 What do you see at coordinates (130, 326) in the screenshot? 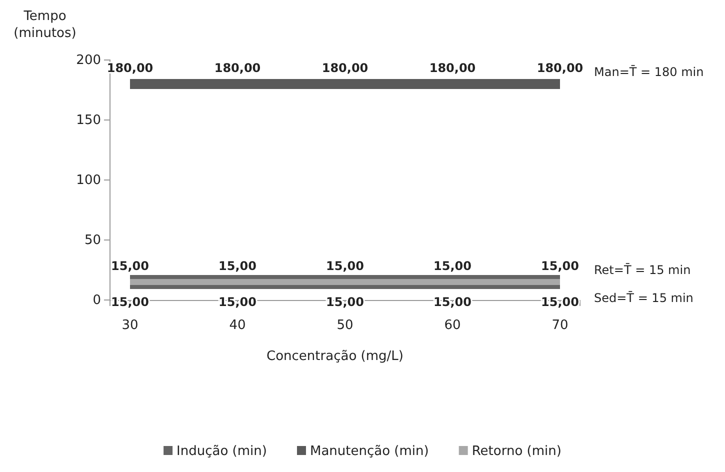
I see `x-tick-label: 30` at bounding box center [130, 326].